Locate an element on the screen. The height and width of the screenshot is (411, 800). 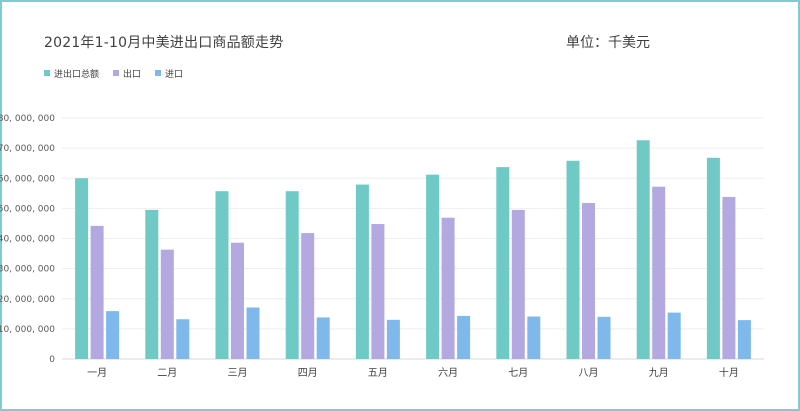
x-tick-label: 四月 is located at coordinates (308, 373).